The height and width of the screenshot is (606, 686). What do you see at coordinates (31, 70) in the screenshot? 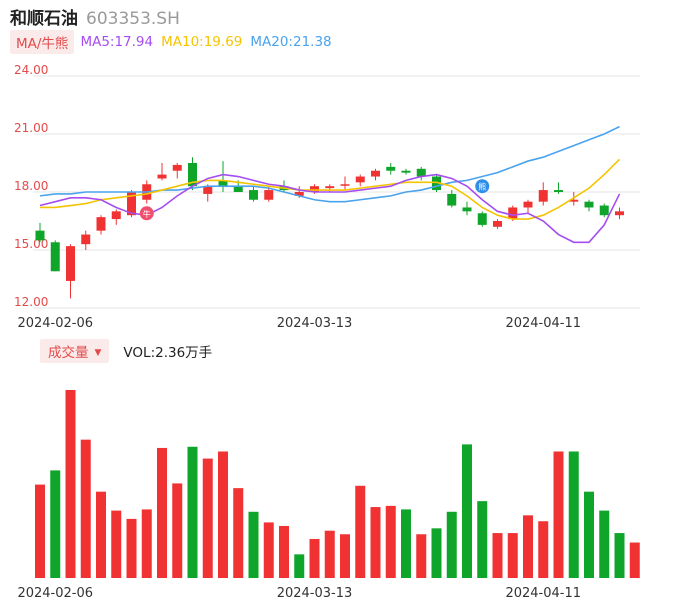
I see `y-tick-label: 24.00` at bounding box center [31, 70].